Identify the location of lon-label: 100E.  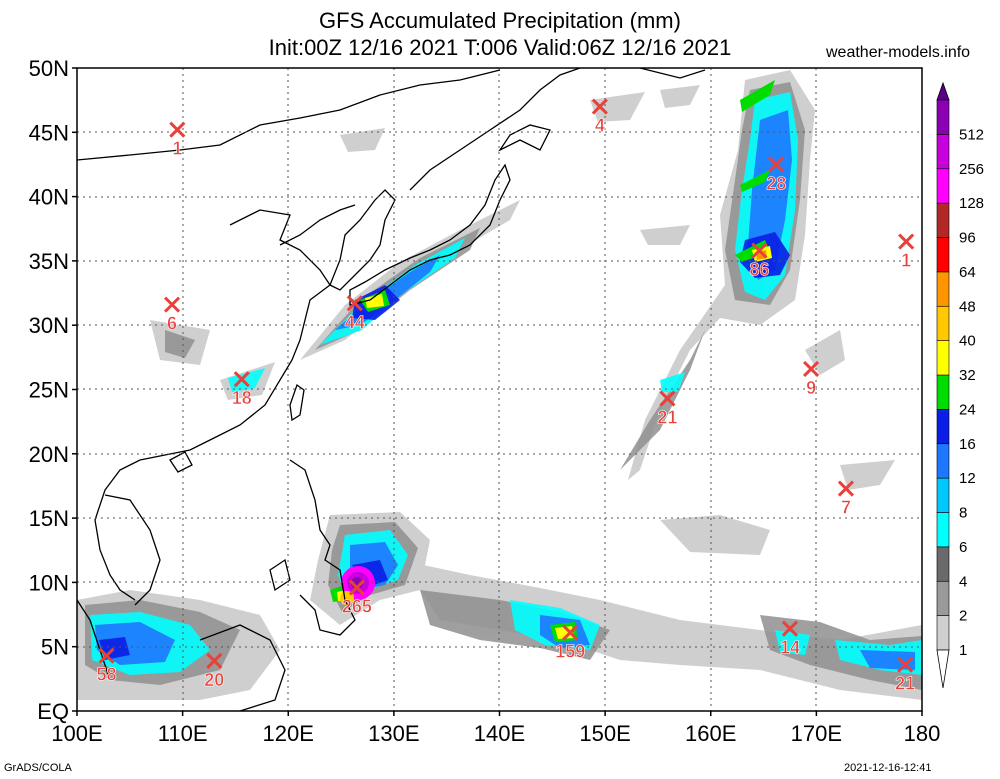
(76, 733).